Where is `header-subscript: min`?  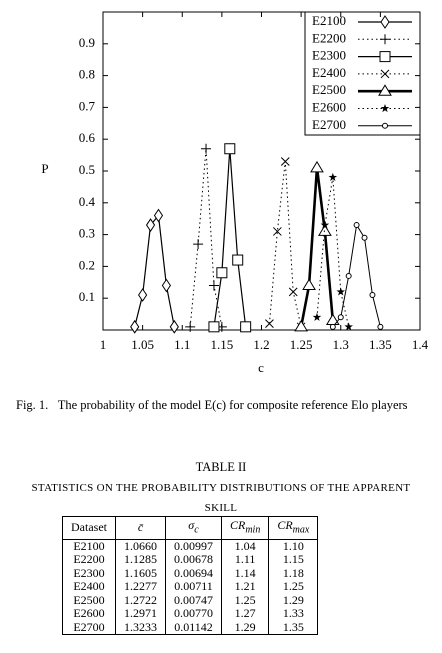
header-subscript: min is located at coordinates (253, 530).